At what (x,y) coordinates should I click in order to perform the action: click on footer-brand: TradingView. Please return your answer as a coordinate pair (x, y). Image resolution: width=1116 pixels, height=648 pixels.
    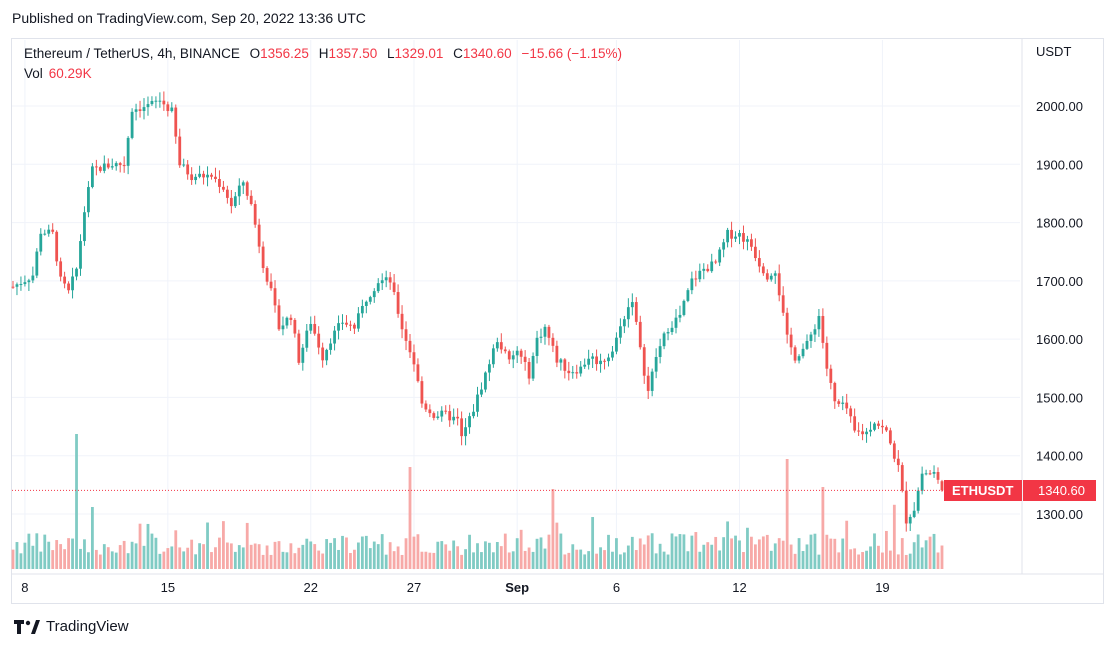
    Looking at the image, I should click on (71, 626).